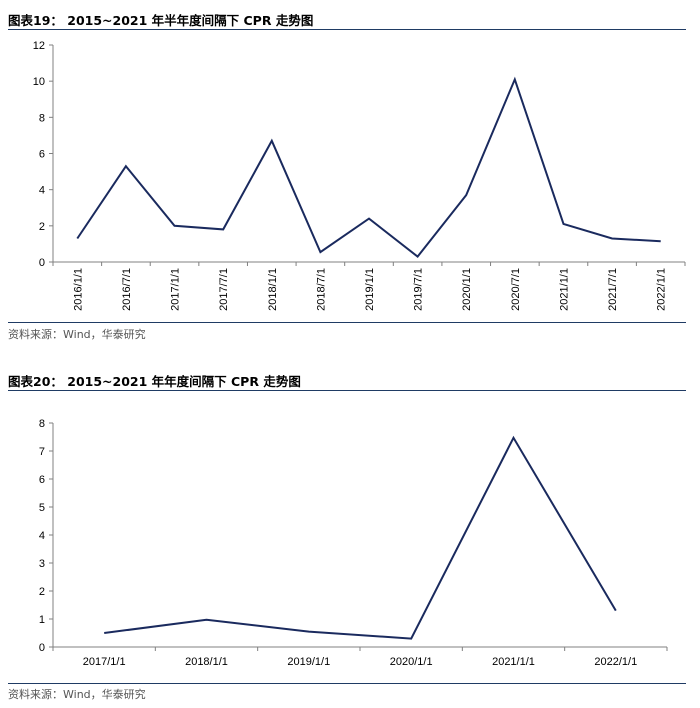  I want to click on y-tick-label: 5, so click(42, 508).